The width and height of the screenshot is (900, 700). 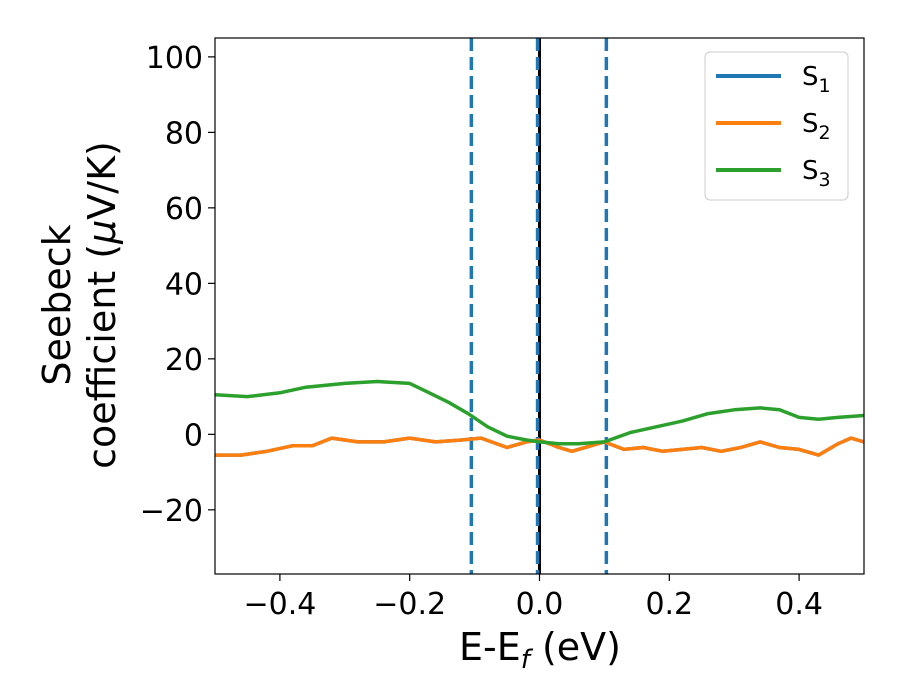 I want to click on legend-label-s2: S2, so click(x=816, y=126).